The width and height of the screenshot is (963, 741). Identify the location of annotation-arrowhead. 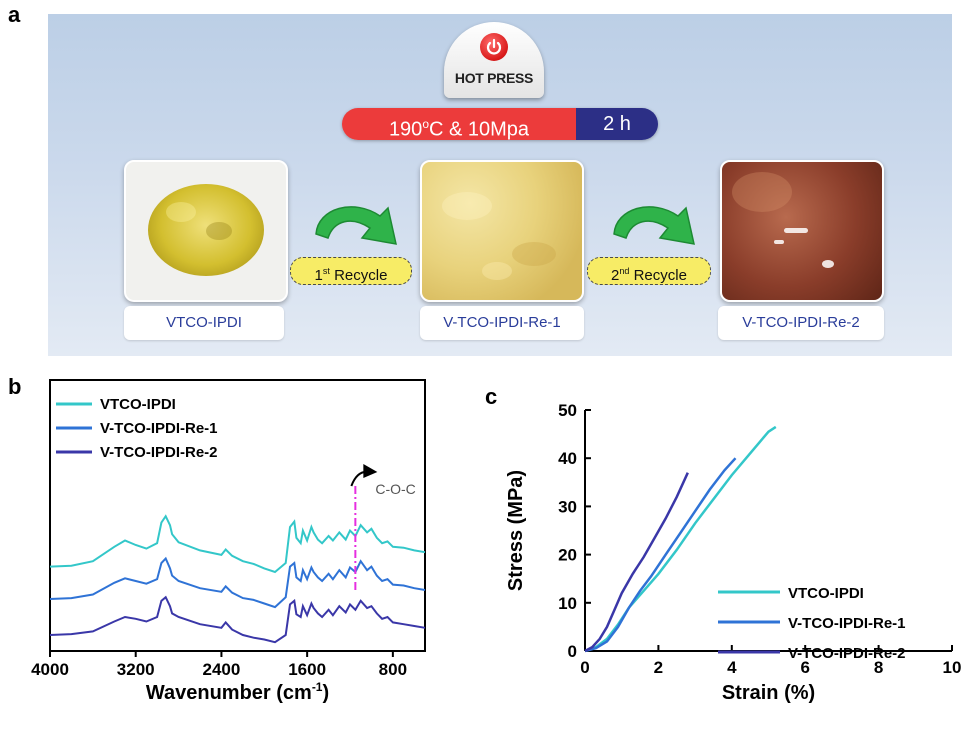
(370, 471).